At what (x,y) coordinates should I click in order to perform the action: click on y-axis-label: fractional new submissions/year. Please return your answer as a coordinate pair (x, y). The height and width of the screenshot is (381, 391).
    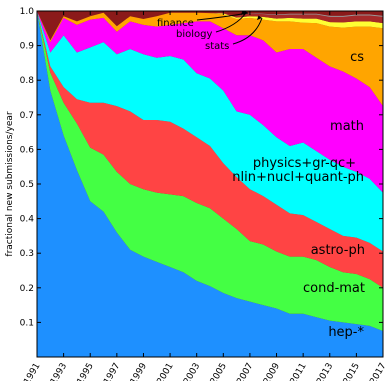
    Looking at the image, I should click on (10, 183).